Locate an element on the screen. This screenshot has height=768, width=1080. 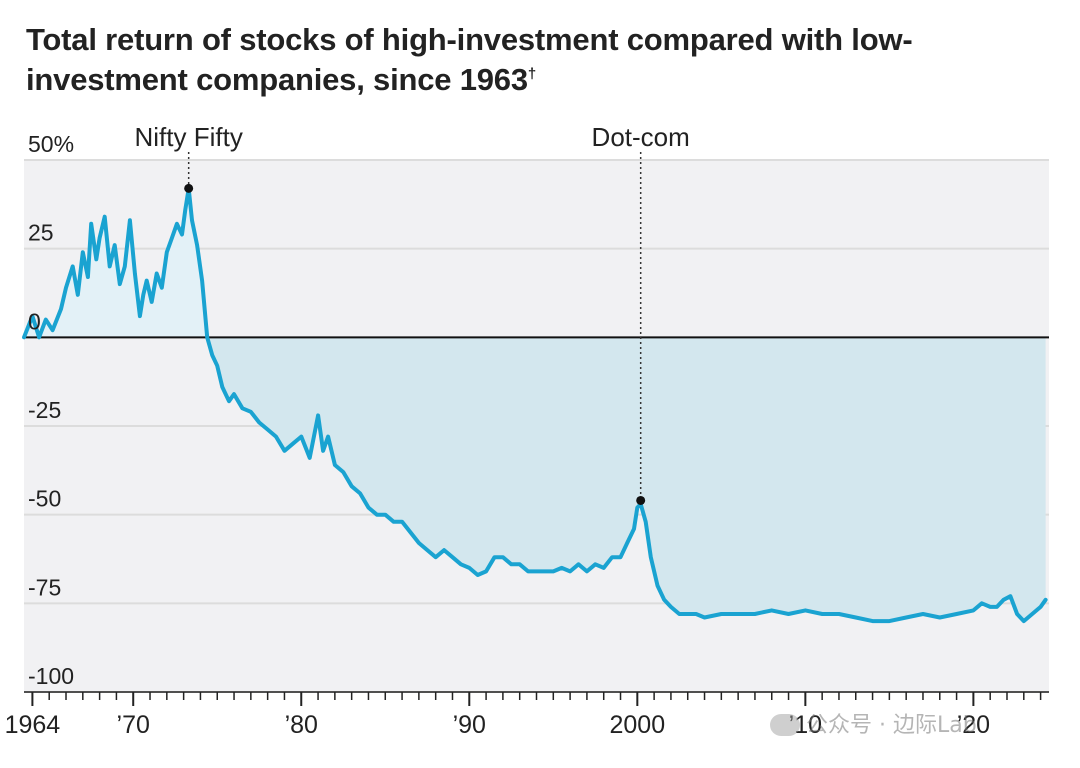
y-tick-label: 50% is located at coordinates (51, 144).